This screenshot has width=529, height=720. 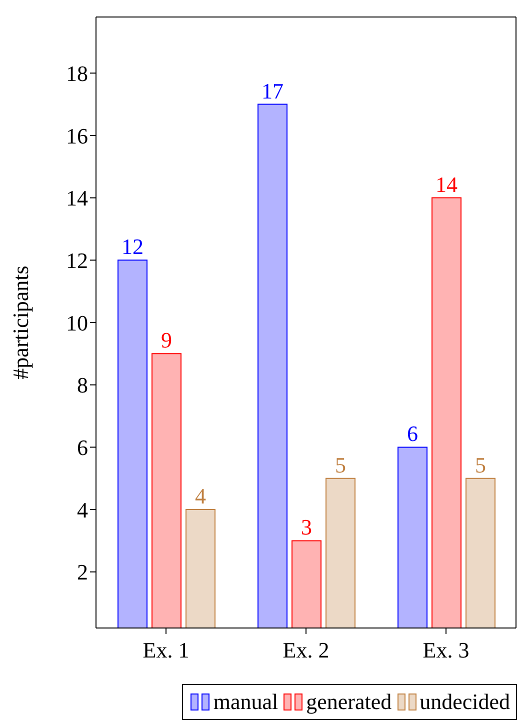 I want to click on data-label: 3, so click(x=306, y=527).